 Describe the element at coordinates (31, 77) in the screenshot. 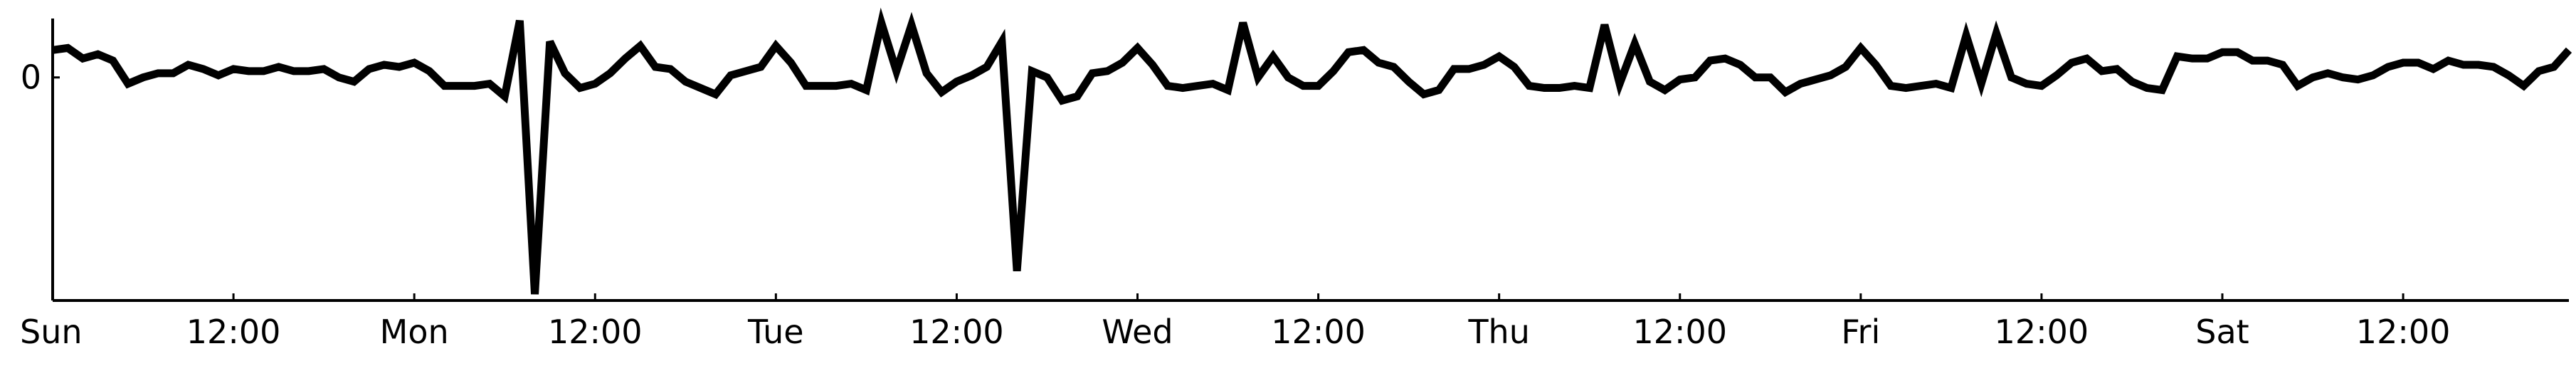

I see `y-tick-label: 0` at that location.